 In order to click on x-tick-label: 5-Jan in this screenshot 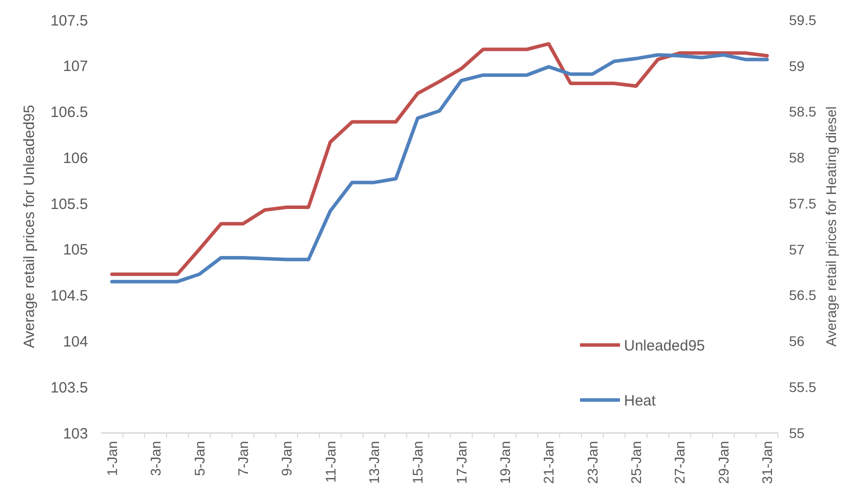, I will do `click(199, 458)`.